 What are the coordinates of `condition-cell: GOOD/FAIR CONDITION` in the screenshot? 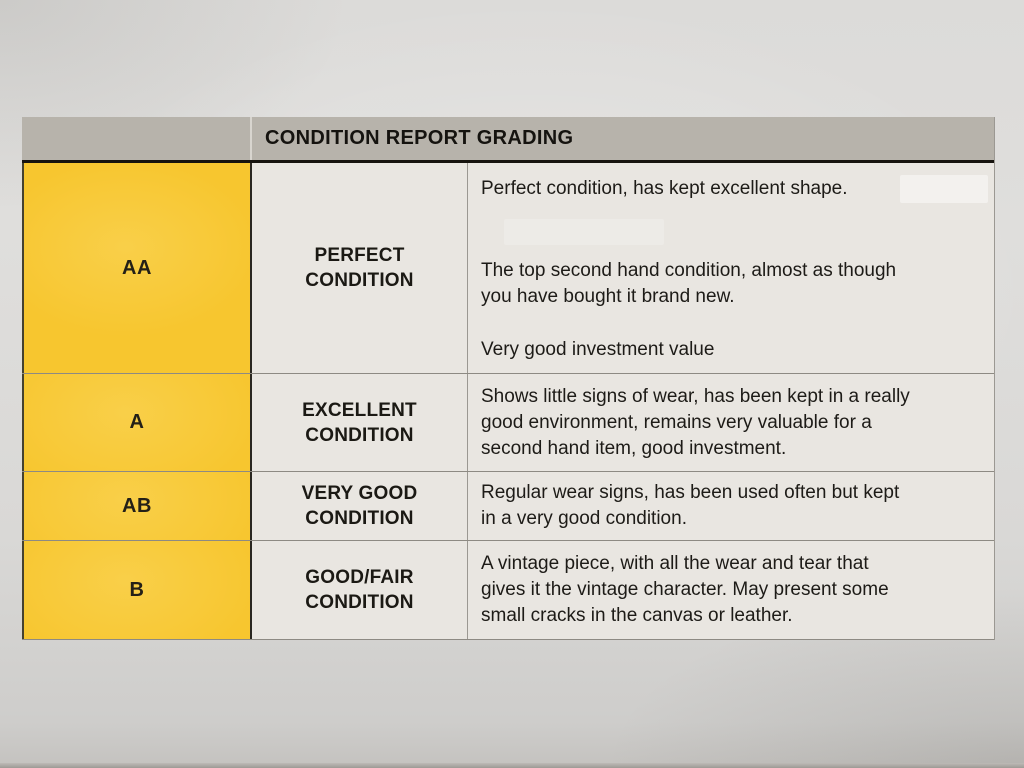 It's located at (360, 590).